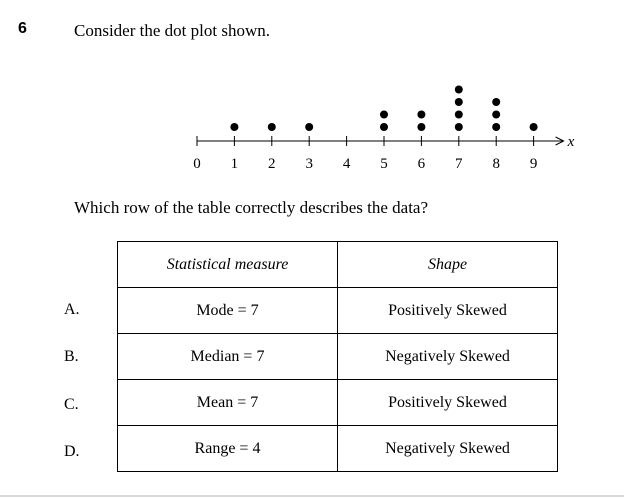 The height and width of the screenshot is (499, 624). I want to click on tick-label: 4, so click(347, 164).